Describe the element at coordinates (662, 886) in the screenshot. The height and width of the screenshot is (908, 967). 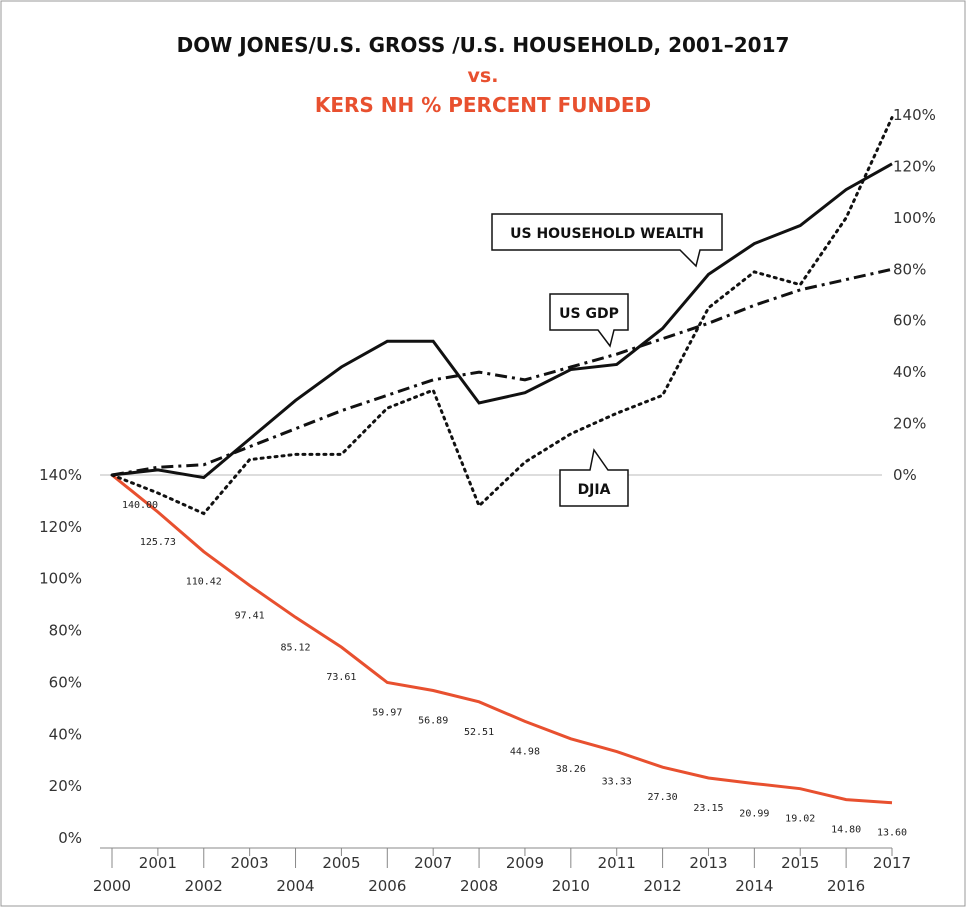
I see `x-tick-label: 2012` at that location.